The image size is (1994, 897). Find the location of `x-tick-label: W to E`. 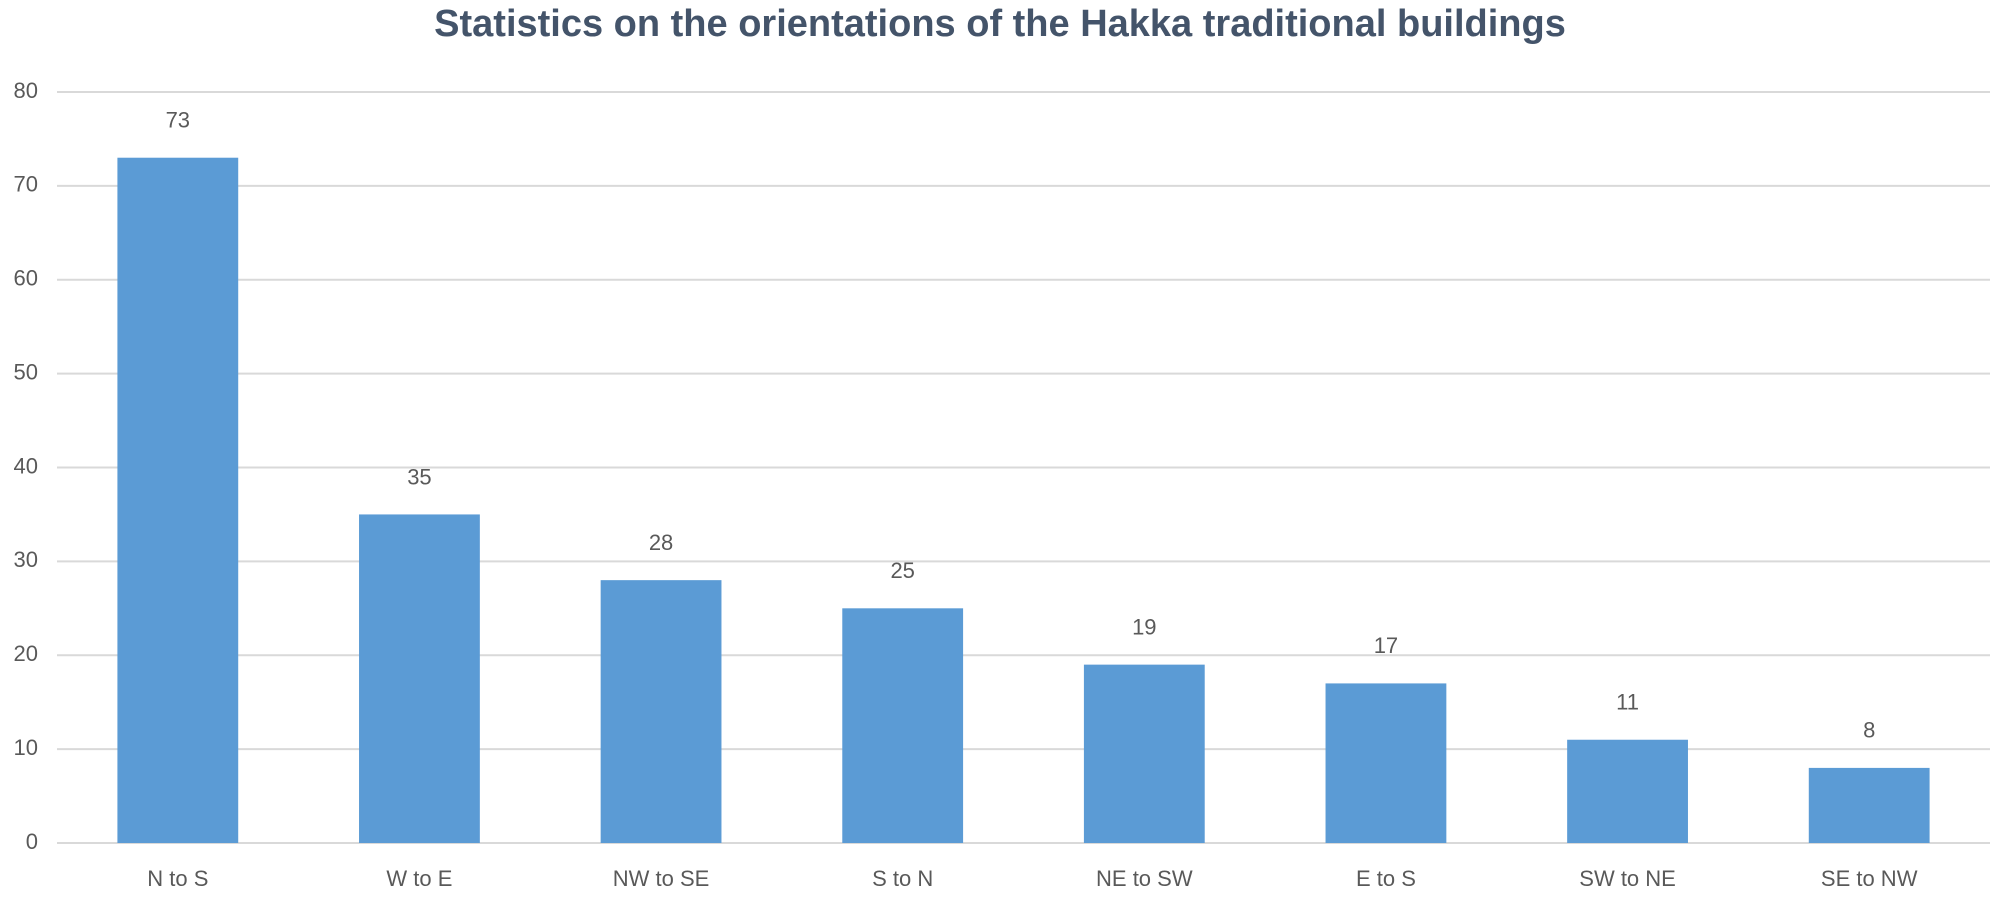

x-tick-label: W to E is located at coordinates (419, 878).